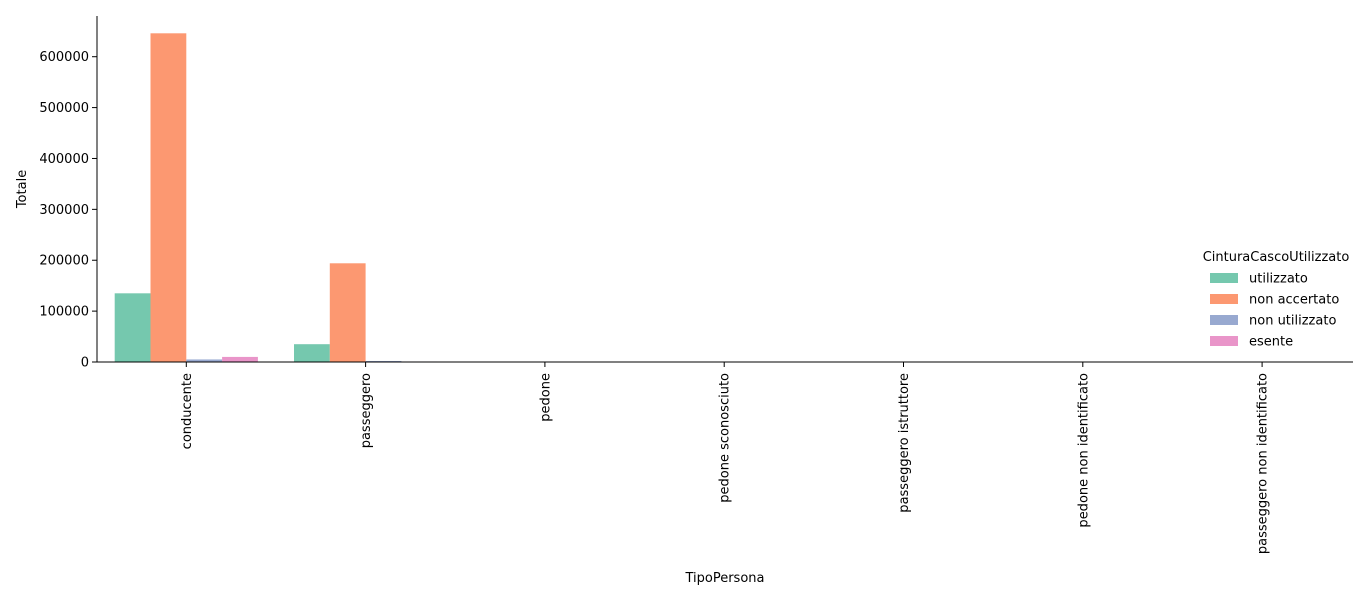 The height and width of the screenshot is (600, 1368). Describe the element at coordinates (904, 443) in the screenshot. I see `x-tick-label: passeggero istruttore` at that location.